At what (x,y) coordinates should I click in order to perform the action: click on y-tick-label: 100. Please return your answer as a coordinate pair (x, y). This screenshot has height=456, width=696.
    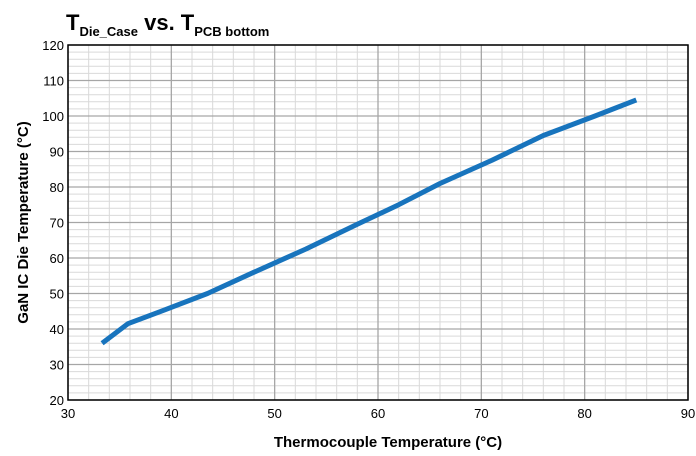
    Looking at the image, I should click on (53, 116).